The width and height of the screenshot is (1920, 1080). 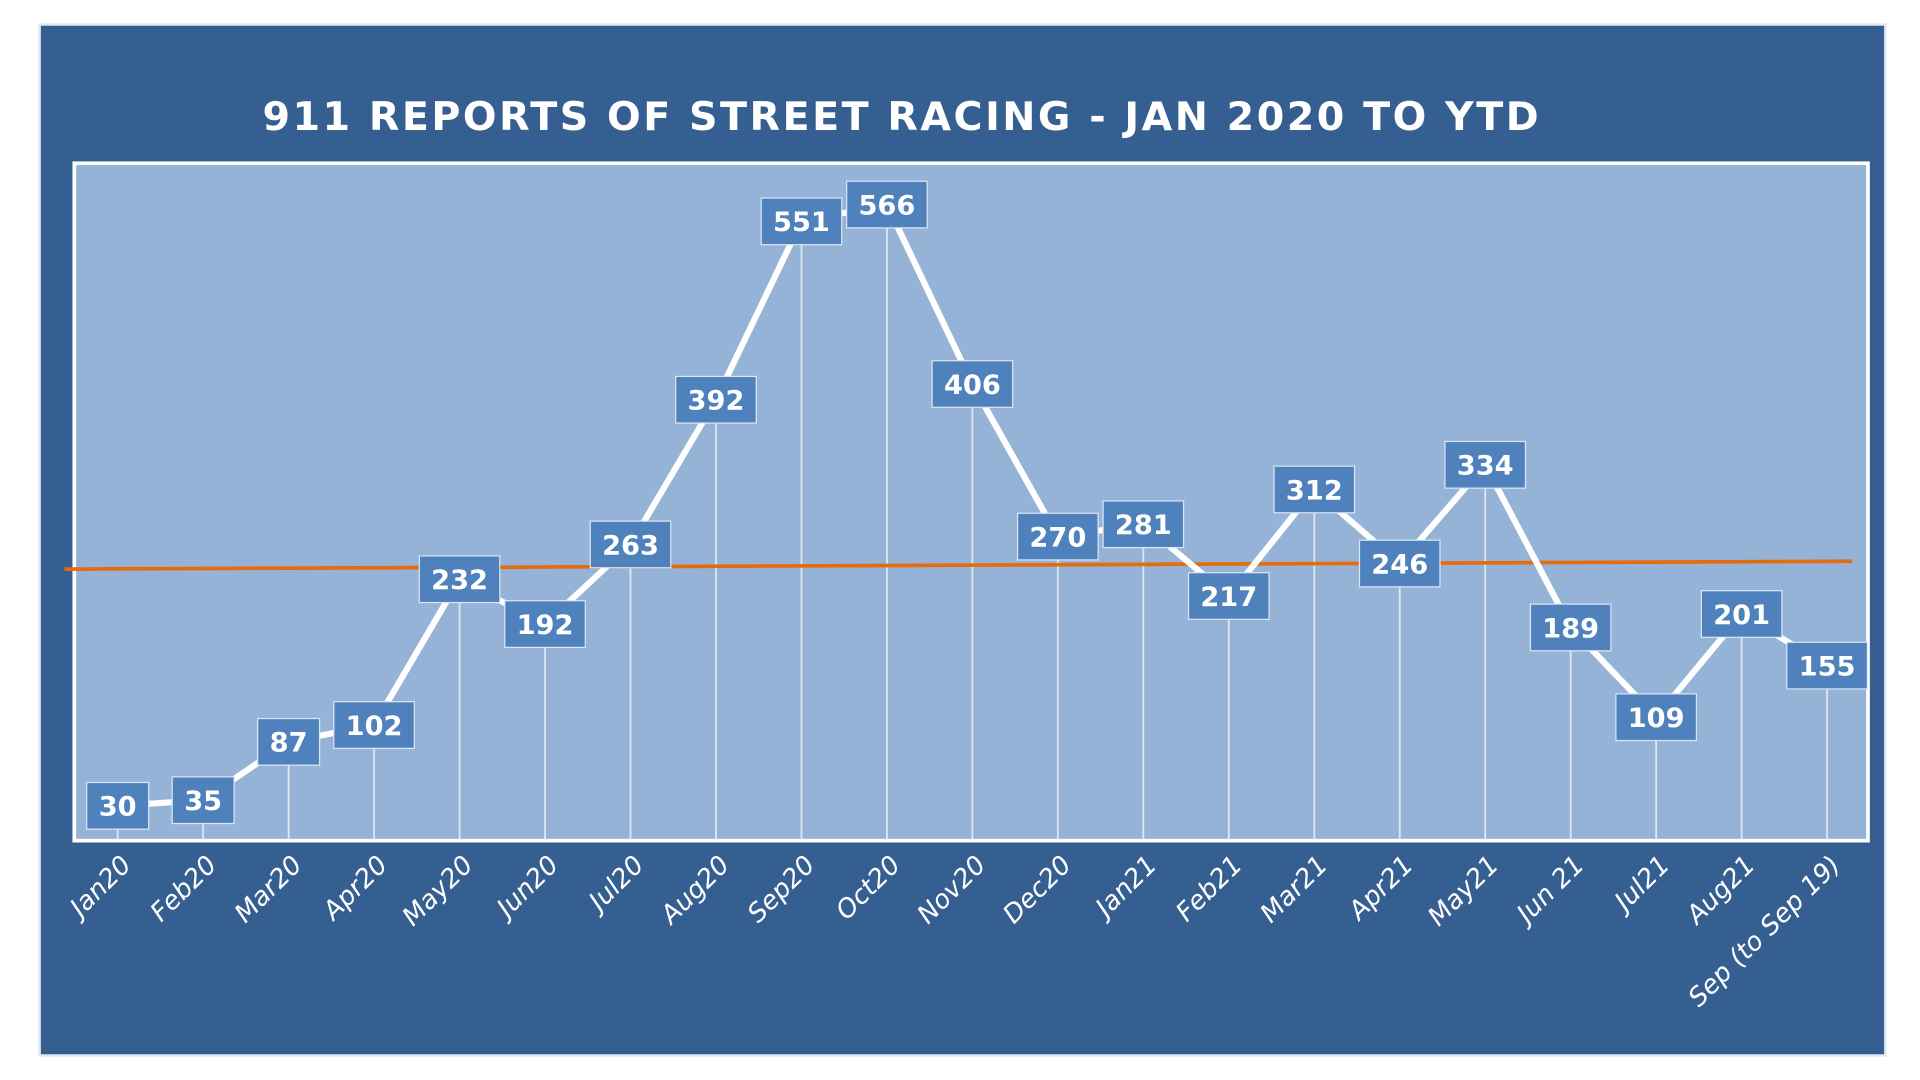 I want to click on data-label: 192, so click(x=545, y=625).